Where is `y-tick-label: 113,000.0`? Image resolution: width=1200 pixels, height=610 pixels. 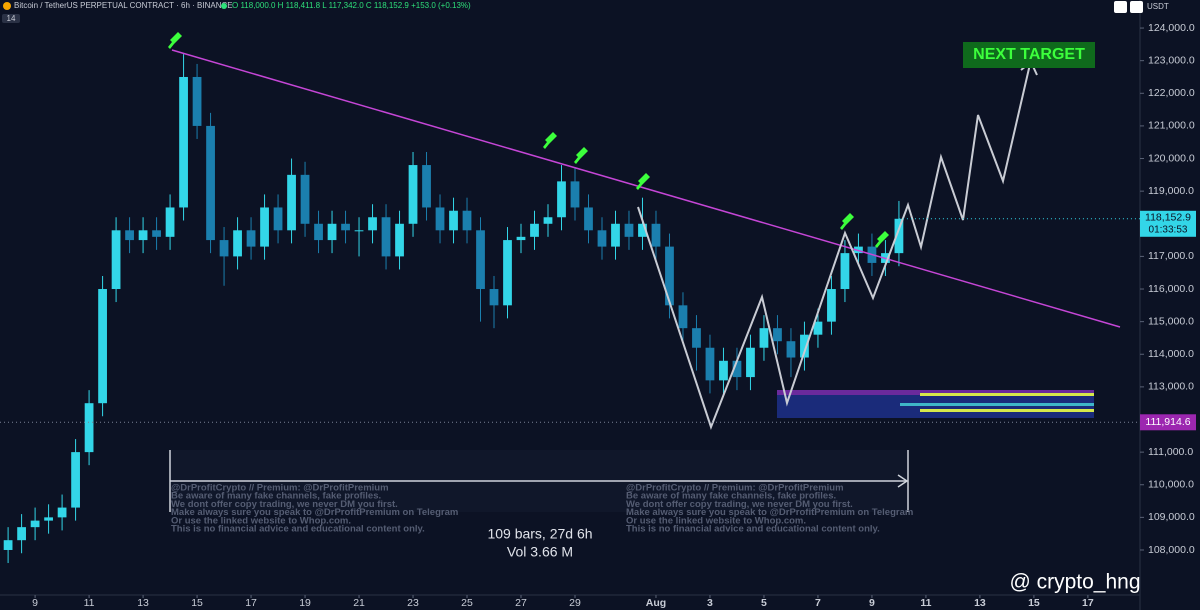
y-tick-label: 113,000.0 is located at coordinates (1171, 387).